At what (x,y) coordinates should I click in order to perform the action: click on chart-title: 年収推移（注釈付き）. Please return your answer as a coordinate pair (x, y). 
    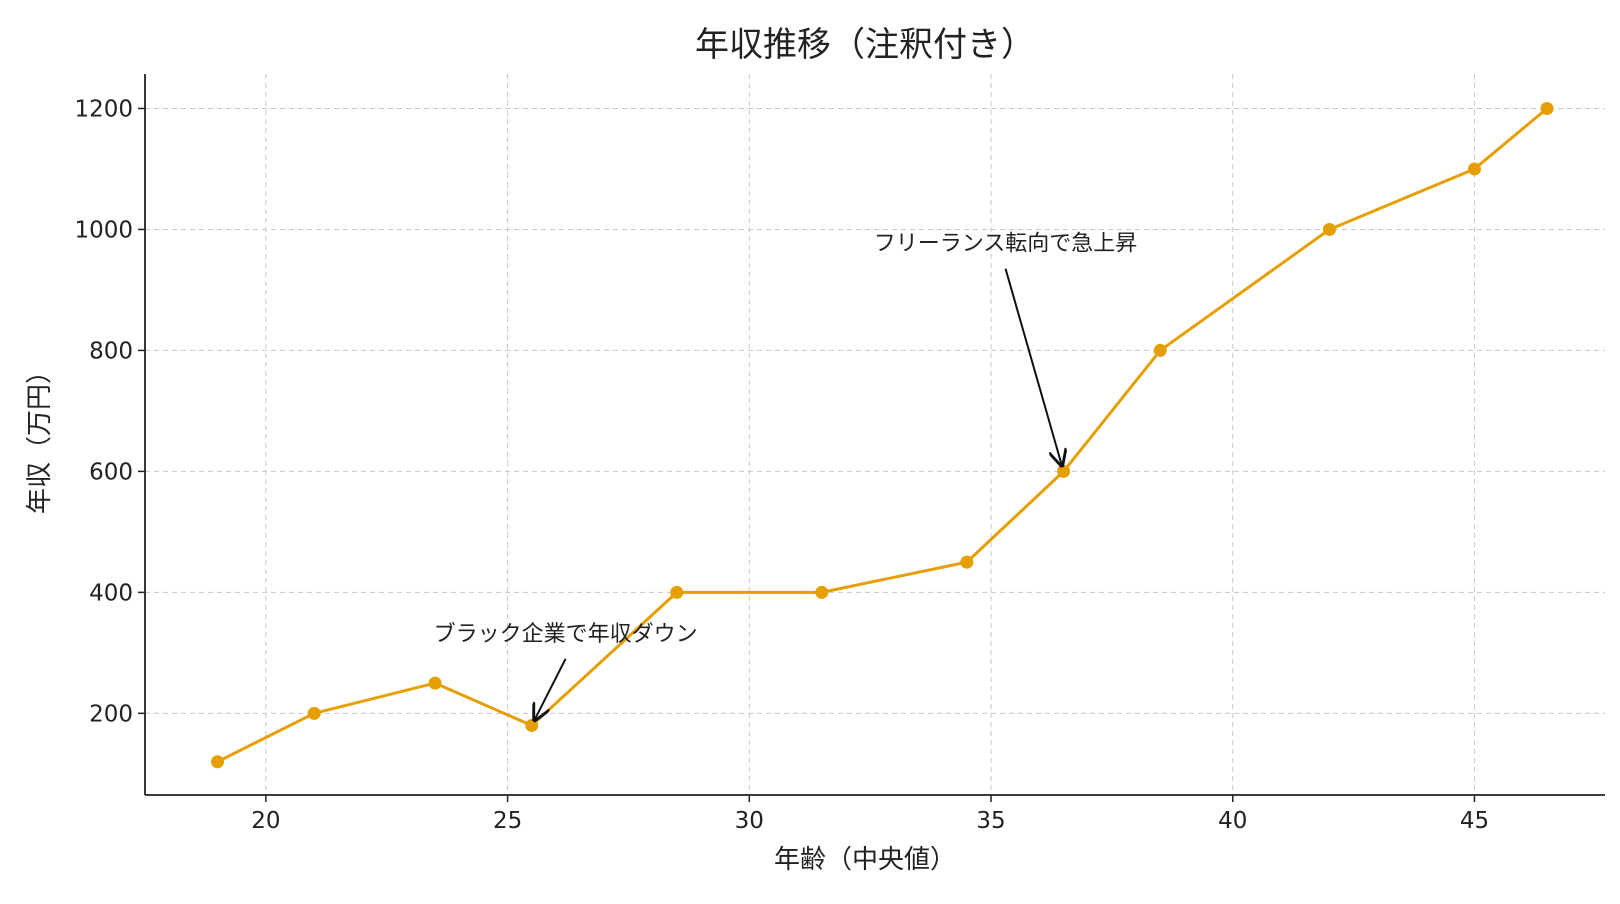
    Looking at the image, I should click on (865, 45).